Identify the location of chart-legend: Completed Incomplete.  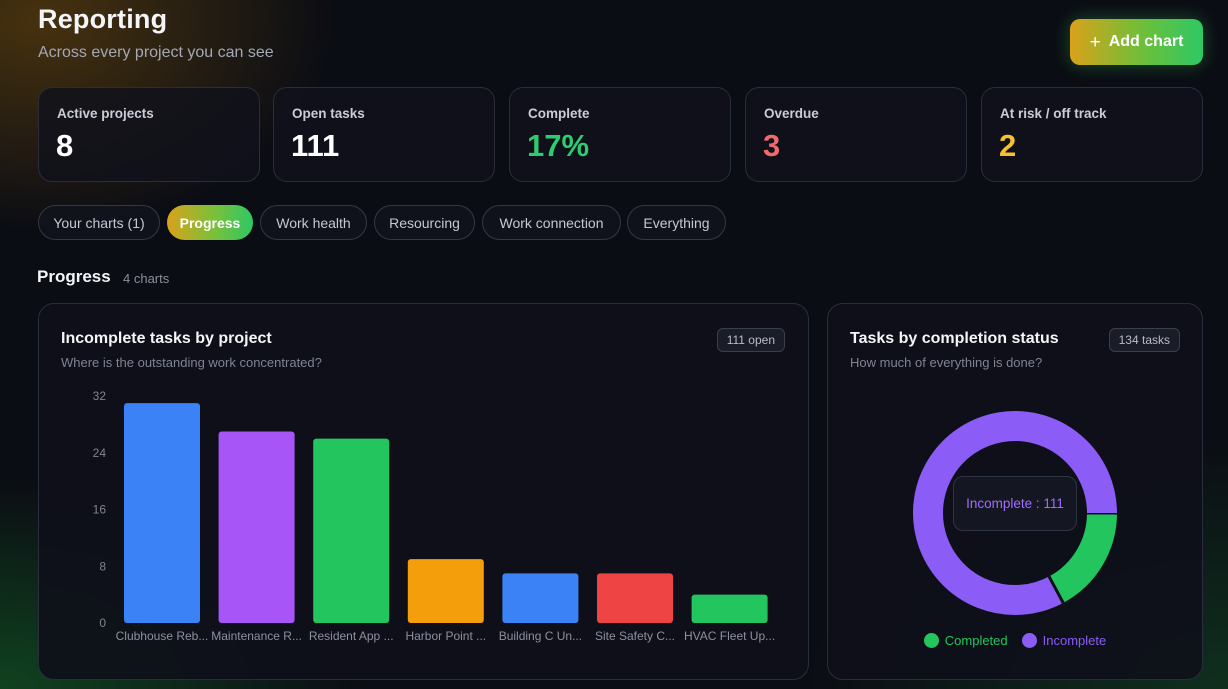
(1015, 640).